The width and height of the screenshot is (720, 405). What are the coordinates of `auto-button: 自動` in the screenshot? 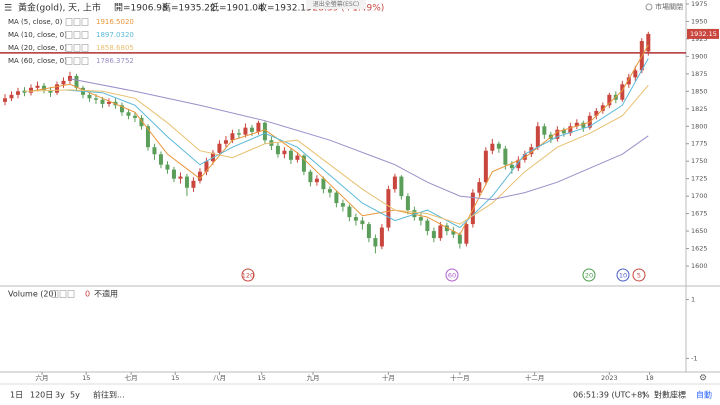 It's located at (704, 395).